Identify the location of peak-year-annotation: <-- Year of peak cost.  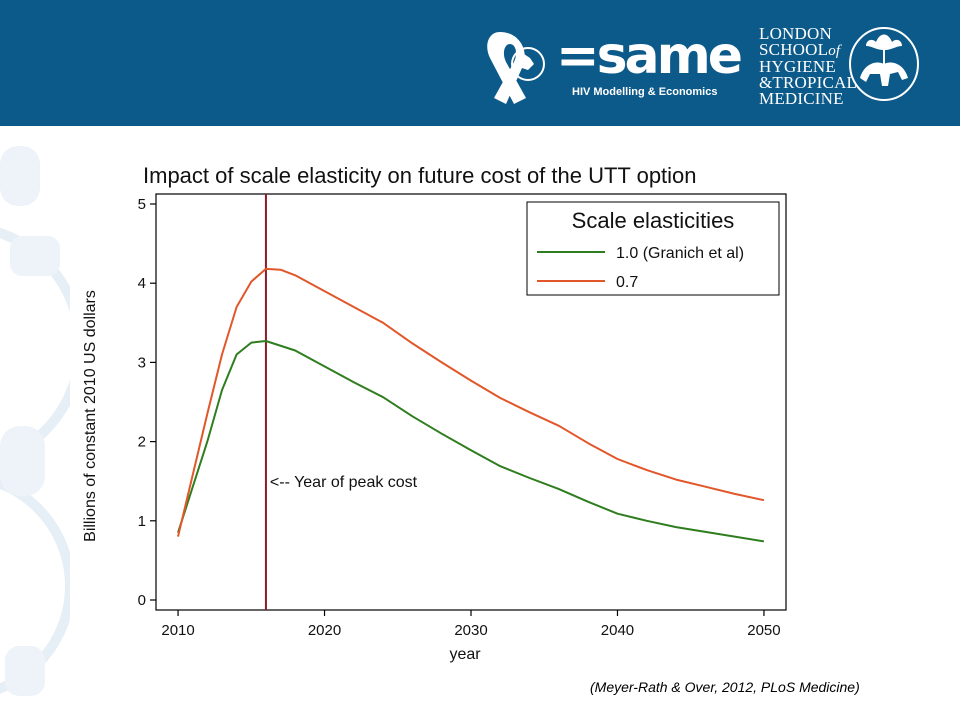
(344, 482).